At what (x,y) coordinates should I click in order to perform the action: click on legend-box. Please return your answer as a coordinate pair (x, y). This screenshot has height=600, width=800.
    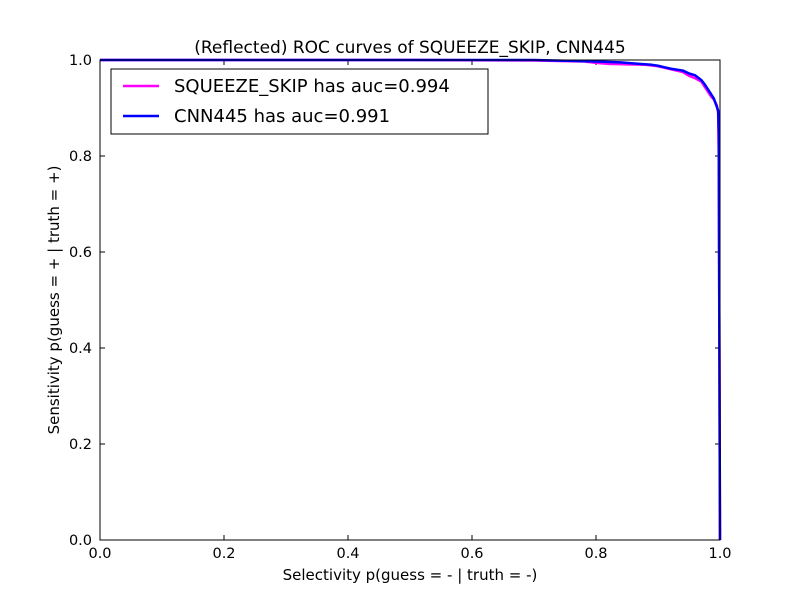
    Looking at the image, I should click on (299, 101).